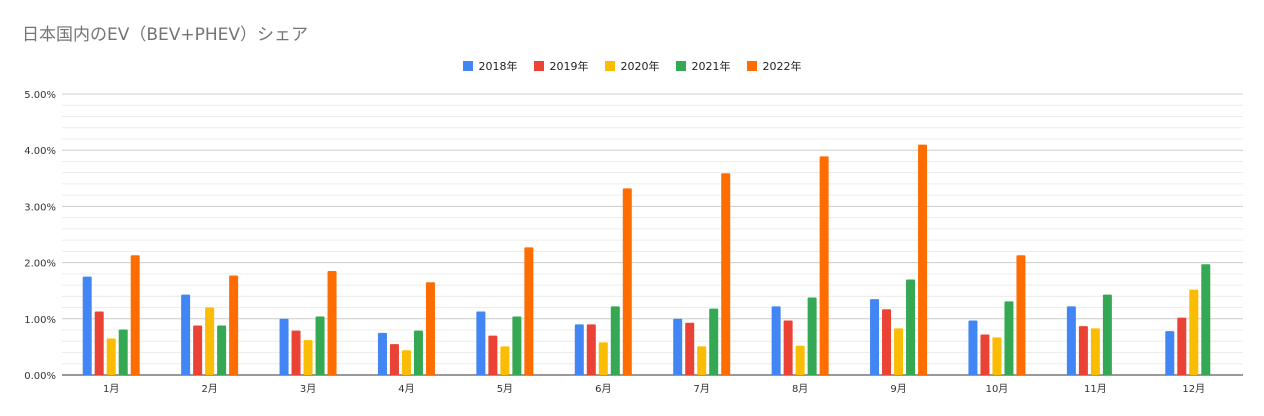 This screenshot has height=416, width=1264. Describe the element at coordinates (782, 66) in the screenshot. I see `legend-label: 2022年` at that location.